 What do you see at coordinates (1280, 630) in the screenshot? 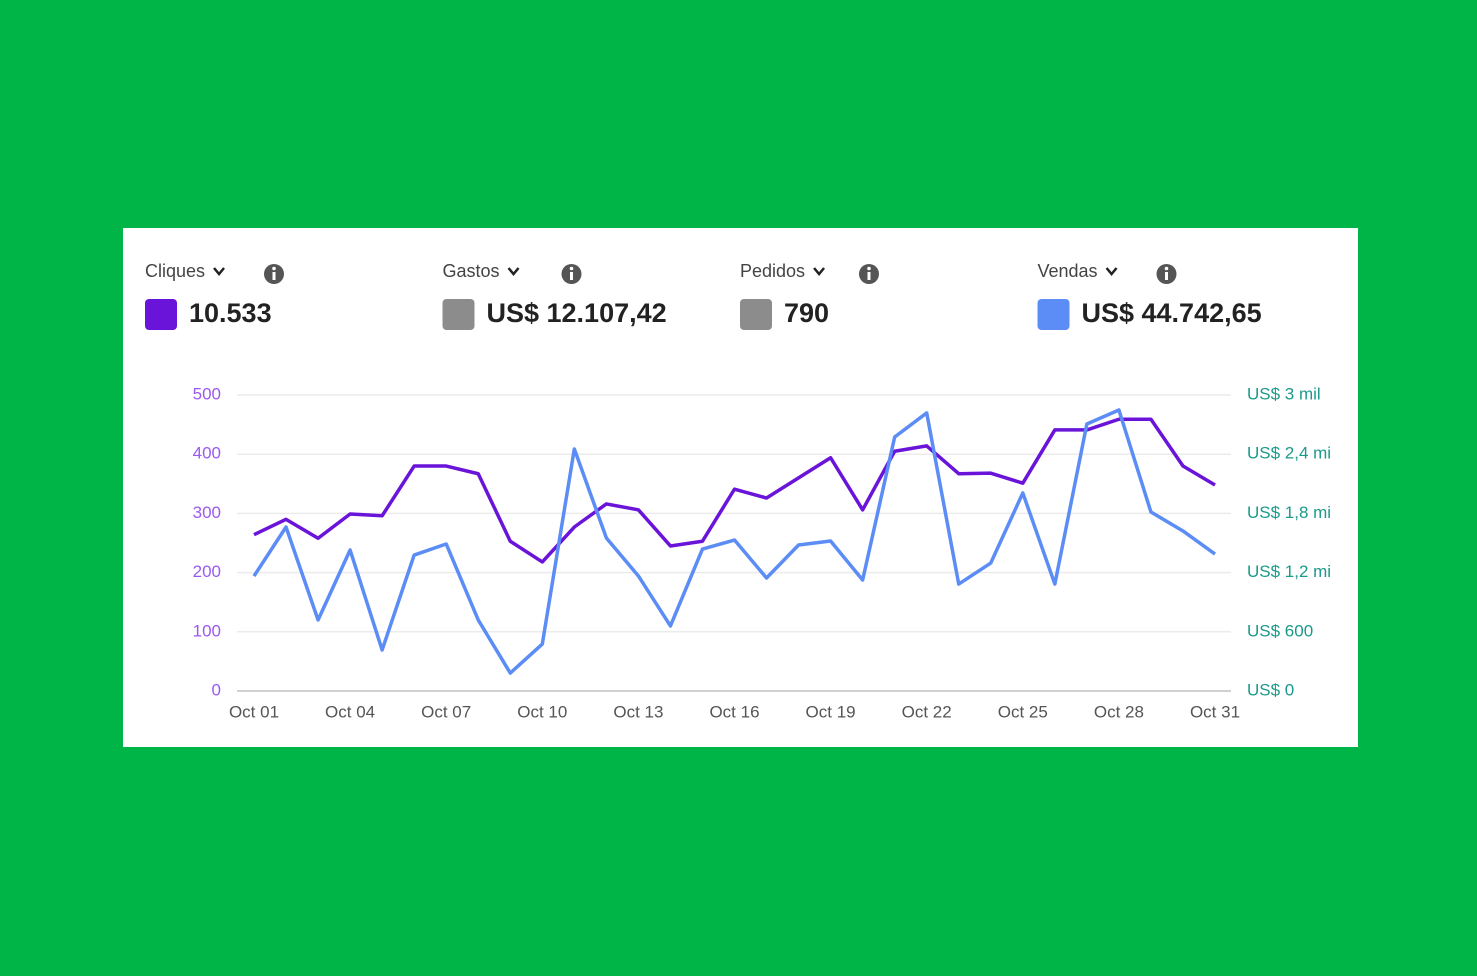
I see `y2-tick-label: US$ 600` at bounding box center [1280, 630].